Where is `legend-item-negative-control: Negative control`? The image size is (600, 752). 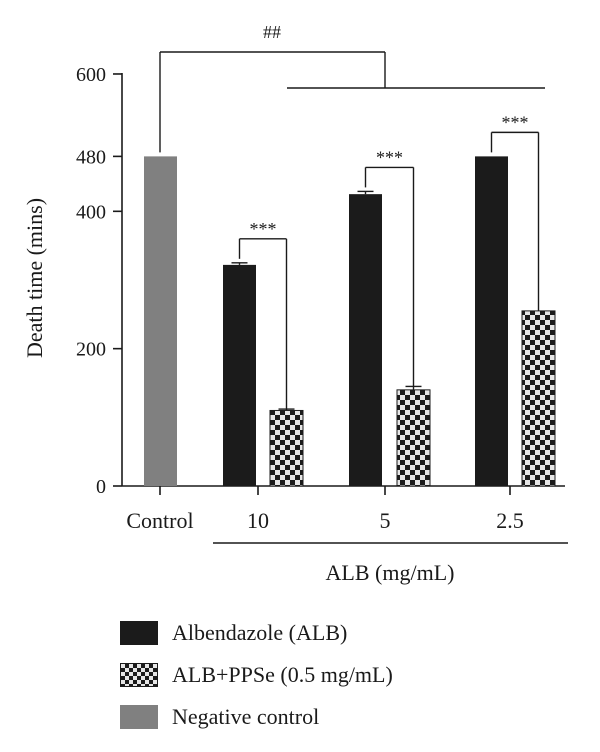
legend-item-negative-control: Negative control is located at coordinates (256, 717).